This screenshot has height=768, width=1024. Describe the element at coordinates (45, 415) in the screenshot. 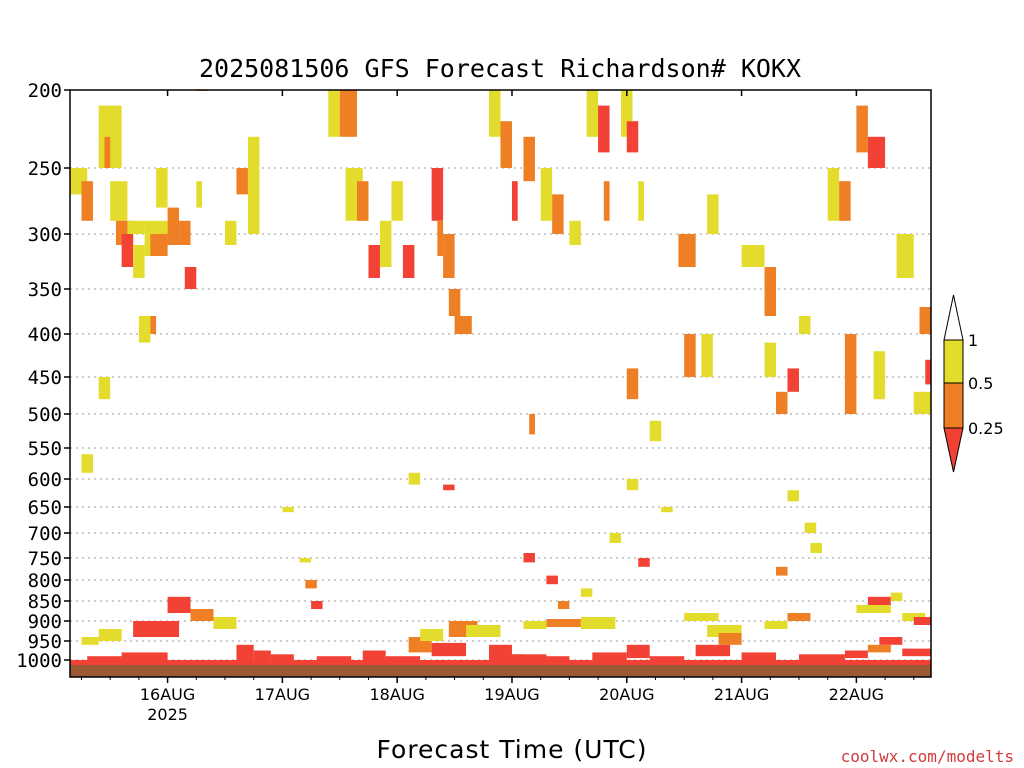

I see `y-tick-label-500: 500` at that location.